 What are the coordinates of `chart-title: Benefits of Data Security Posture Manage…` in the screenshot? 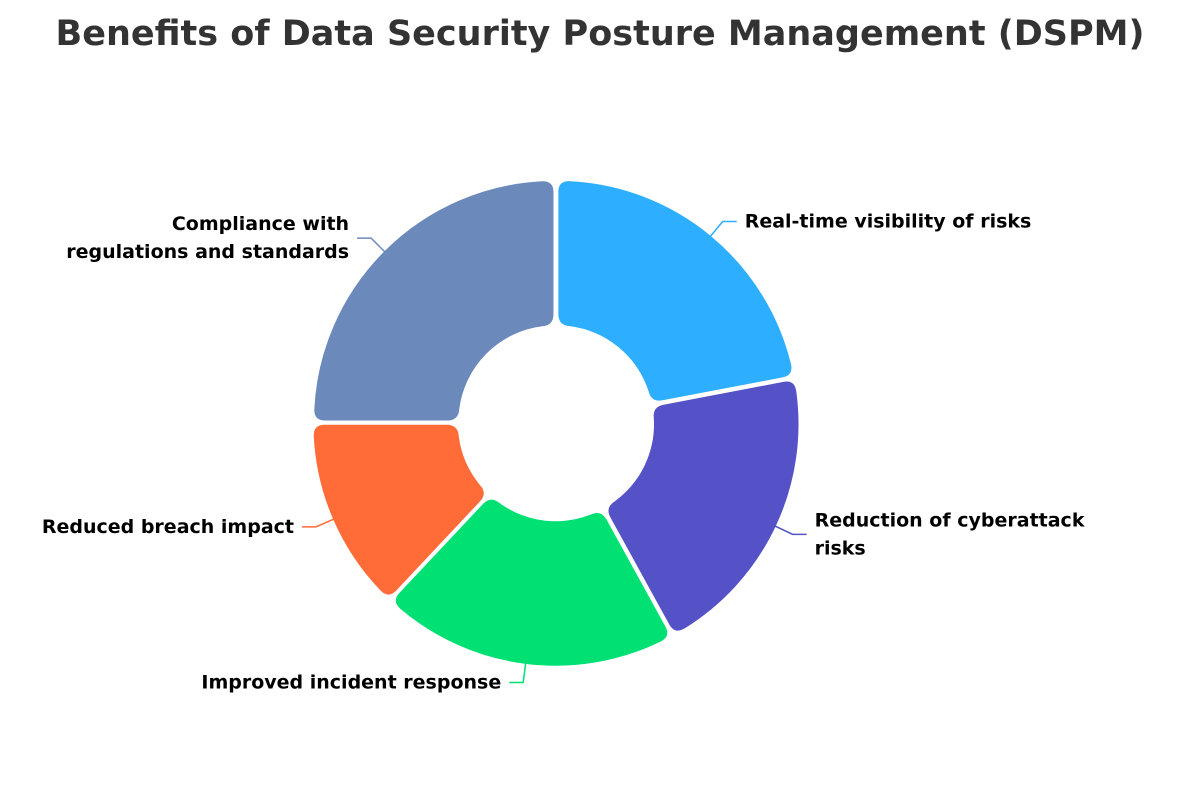 It's located at (600, 34).